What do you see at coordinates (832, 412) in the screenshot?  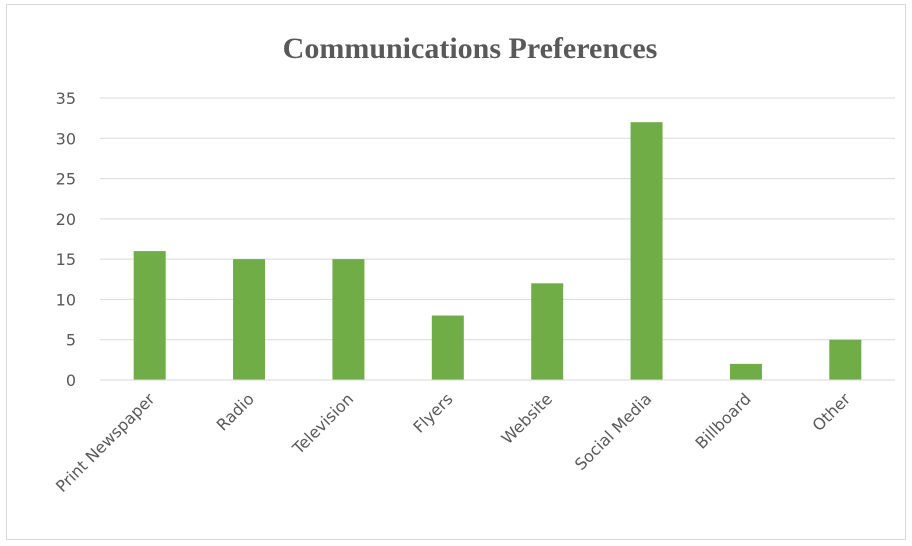 I see `x-category-label: Other` at bounding box center [832, 412].